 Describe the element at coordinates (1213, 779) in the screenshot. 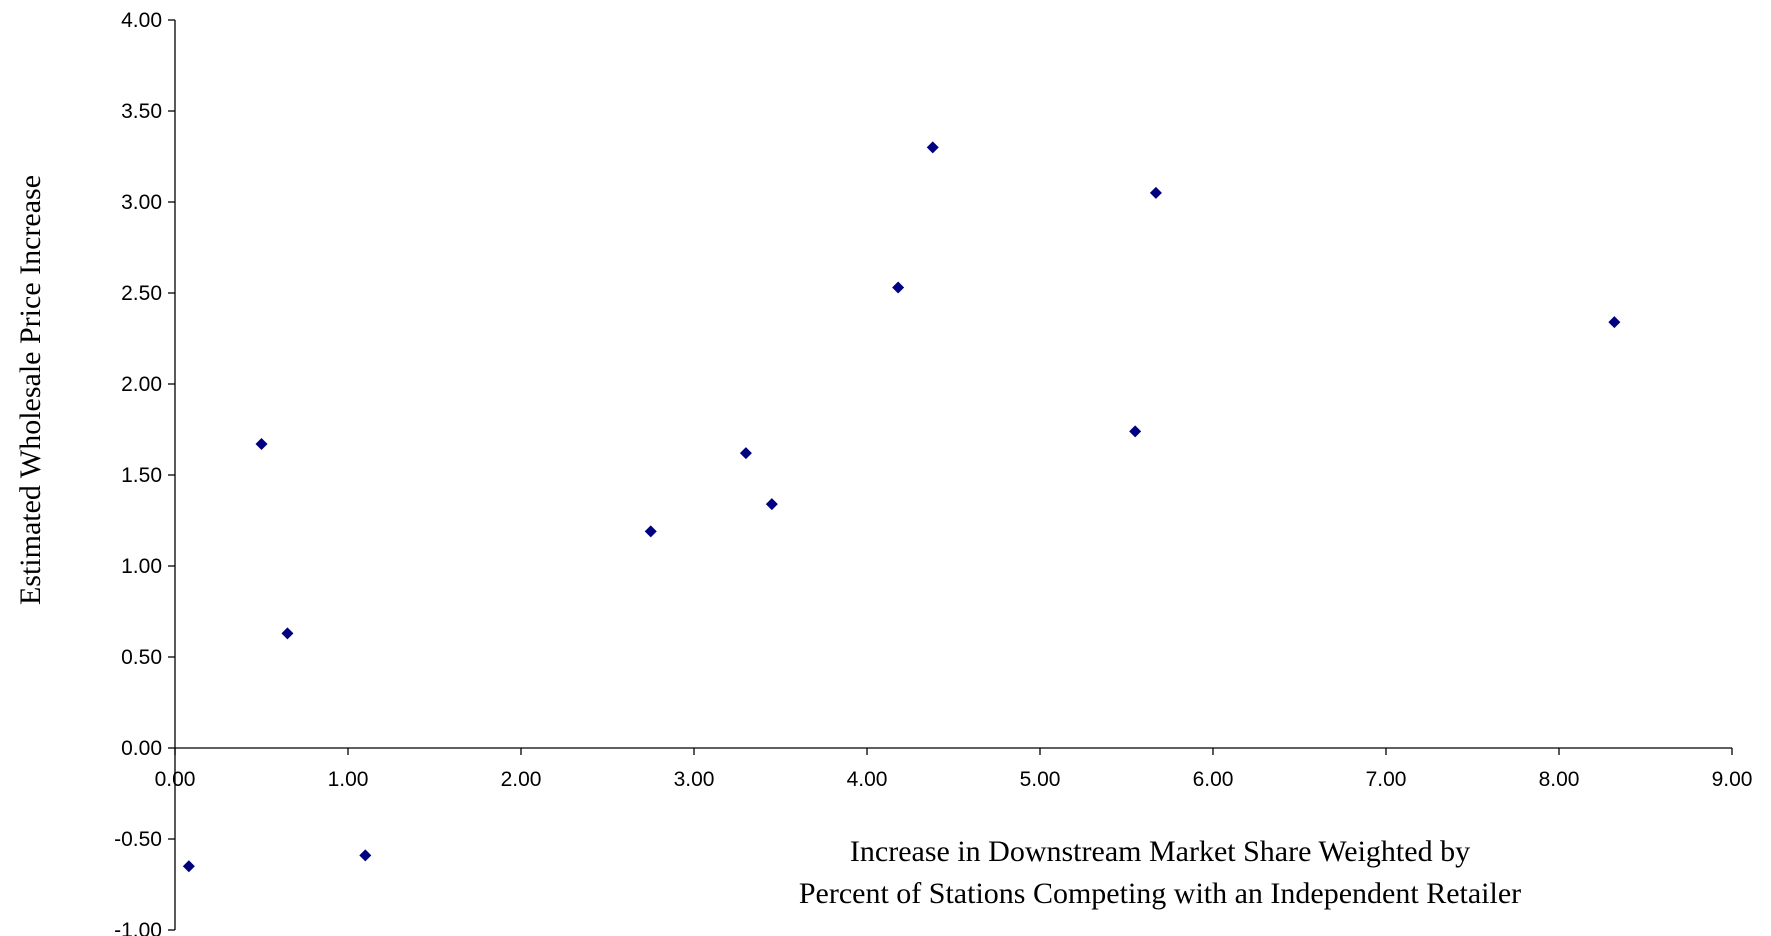

I see `x-tick-label: 6.00` at that location.